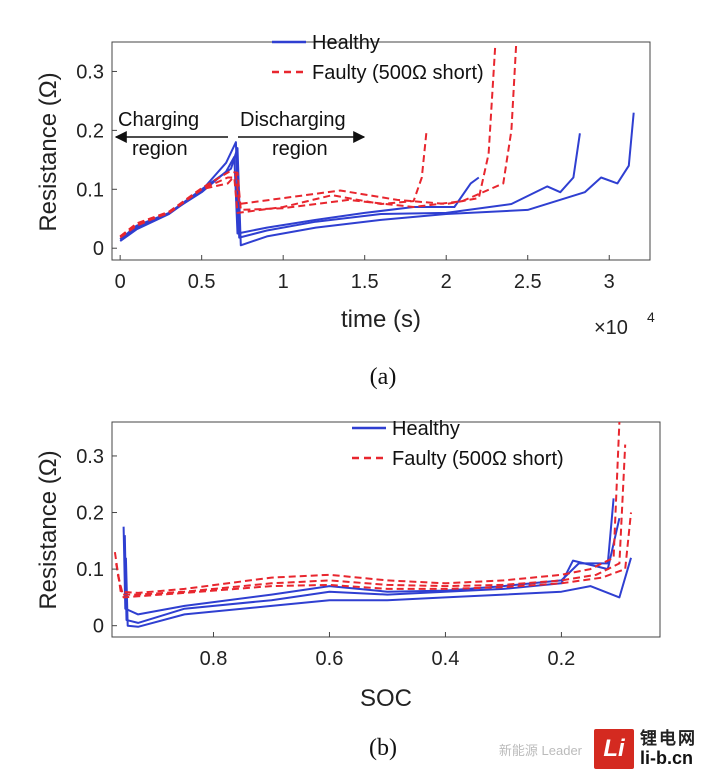 This screenshot has height=777, width=703. What do you see at coordinates (90, 514) in the screenshot?
I see `chart-b-y-tick-label: 0.2` at bounding box center [90, 514].